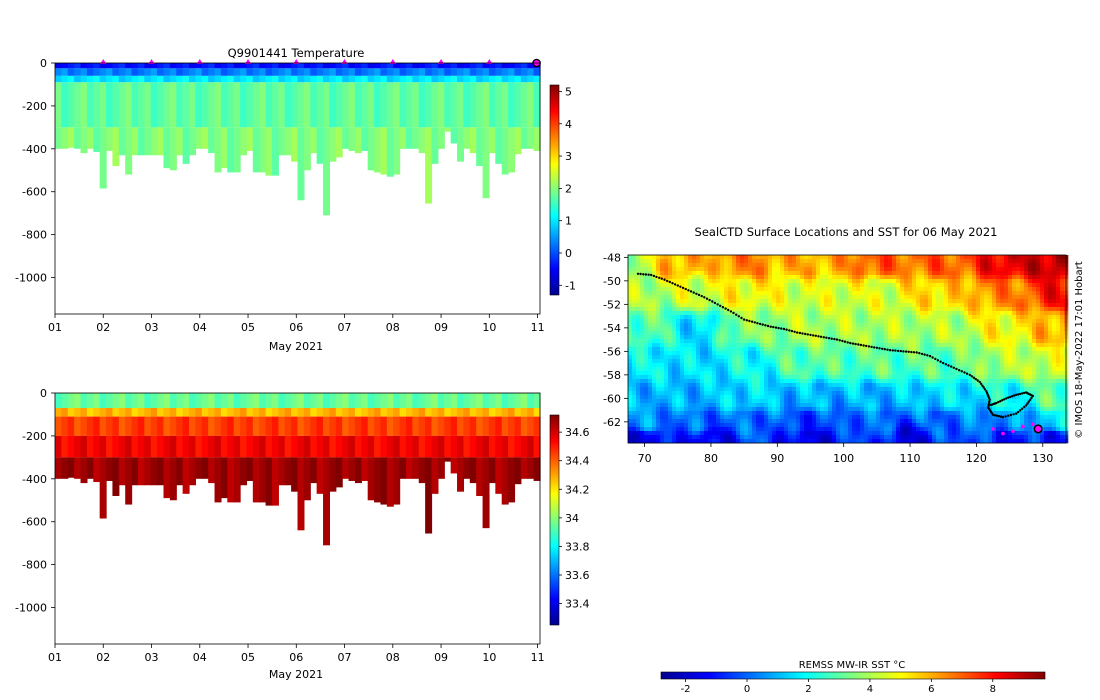 The height and width of the screenshot is (700, 1100). I want to click on y-tick-label: -800, so click(34, 565).